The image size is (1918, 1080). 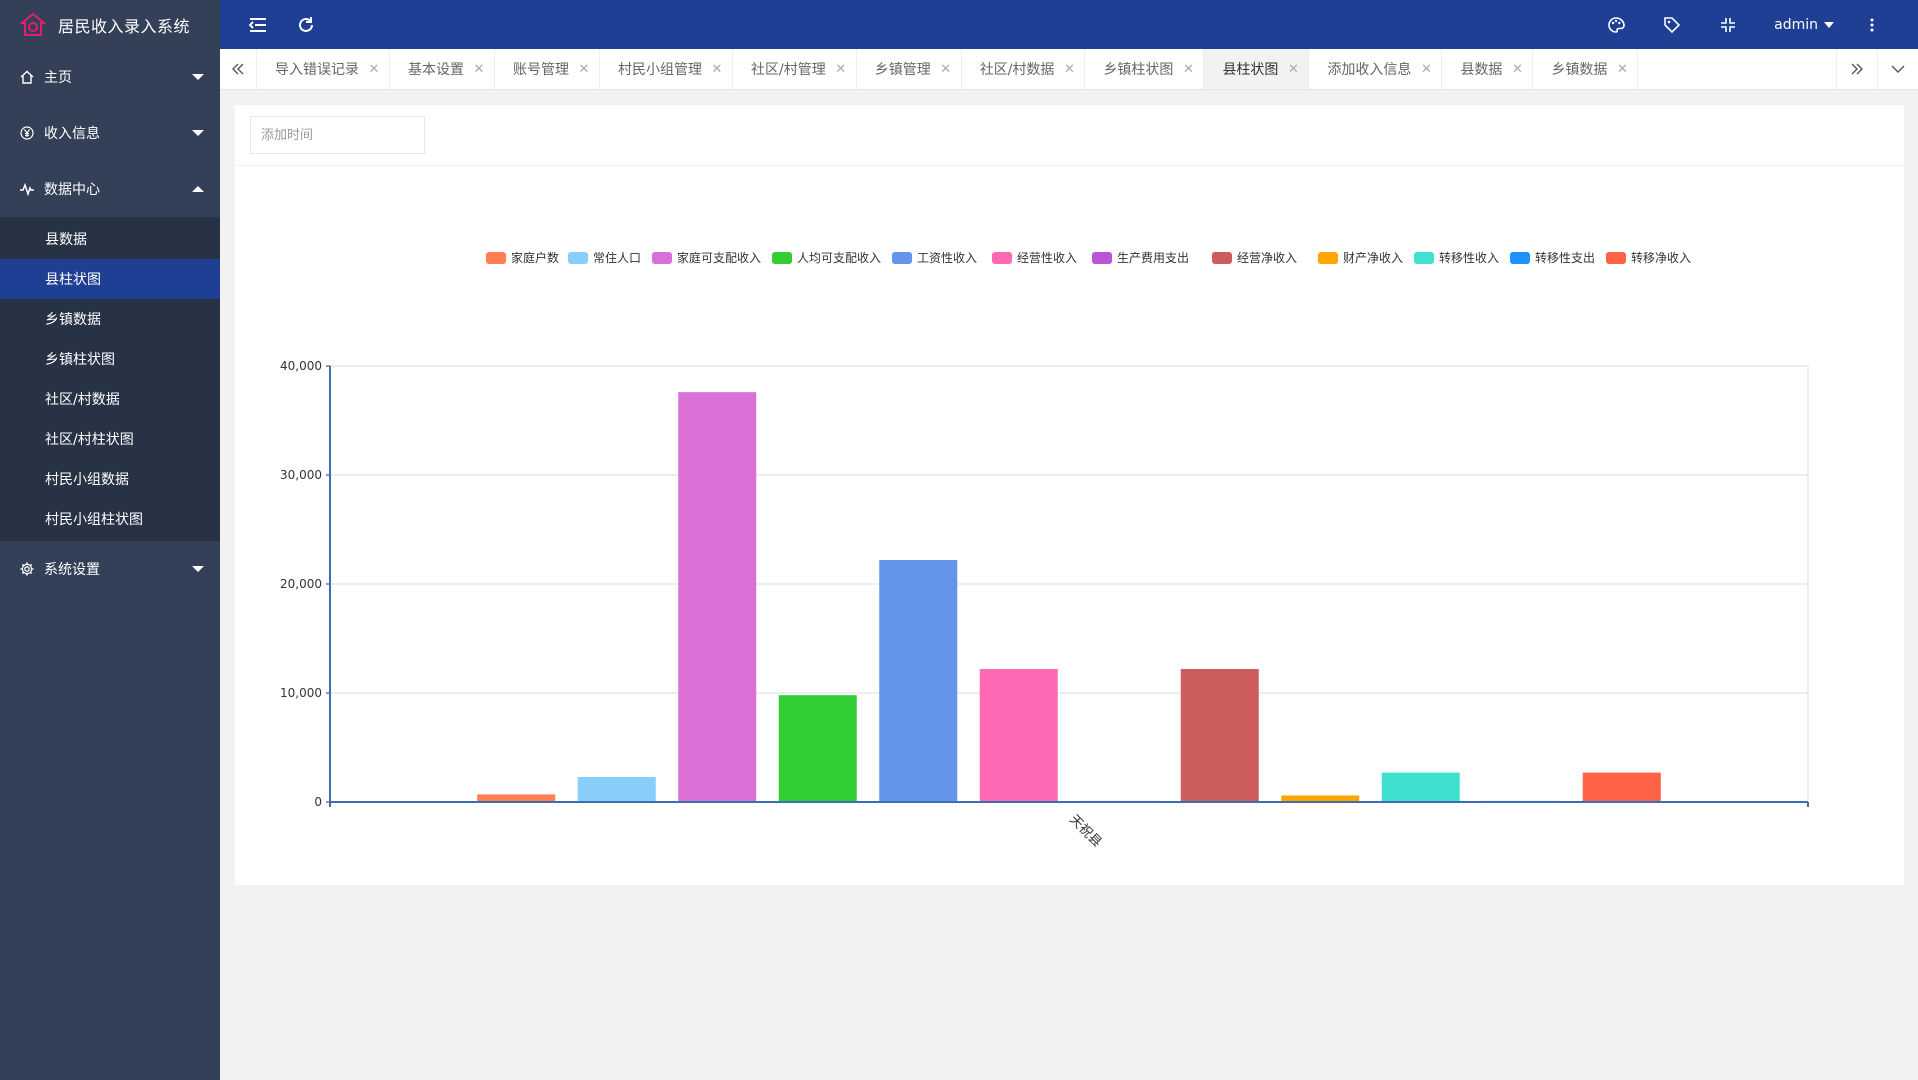 What do you see at coordinates (27, 77) in the screenshot?
I see `home-icon` at bounding box center [27, 77].